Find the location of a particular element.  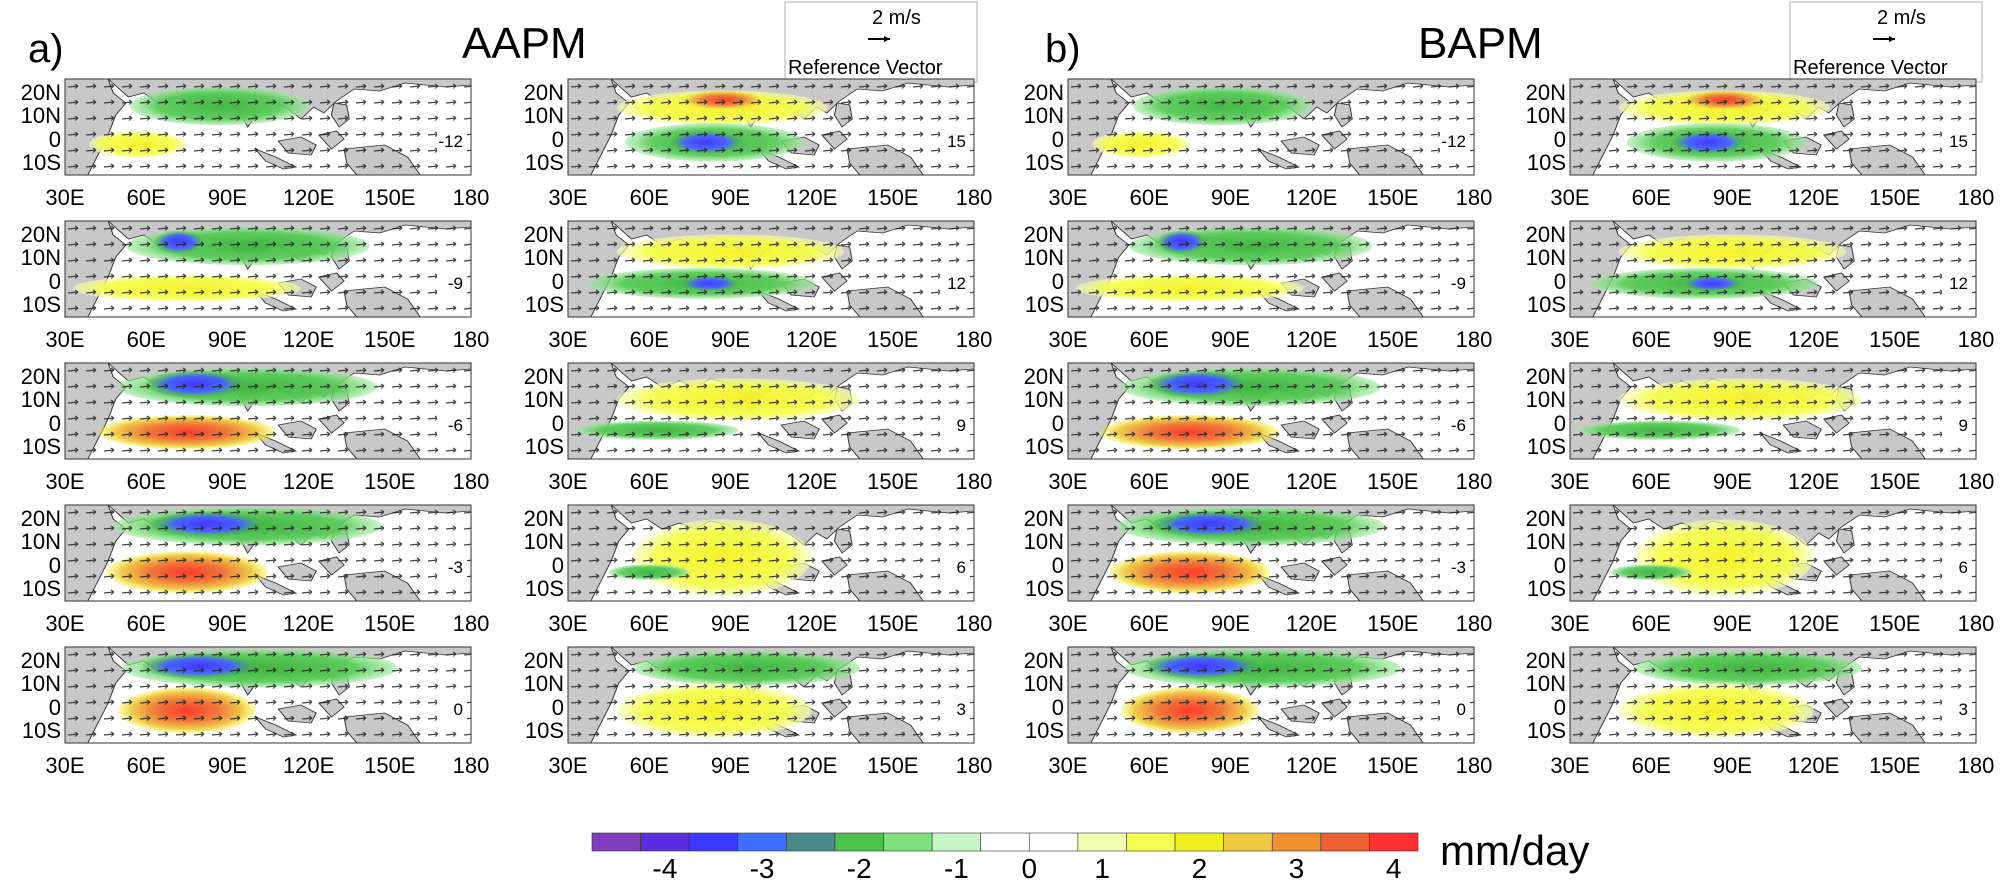

reference-vector-magnitude: 2 m/s is located at coordinates (896, 18).